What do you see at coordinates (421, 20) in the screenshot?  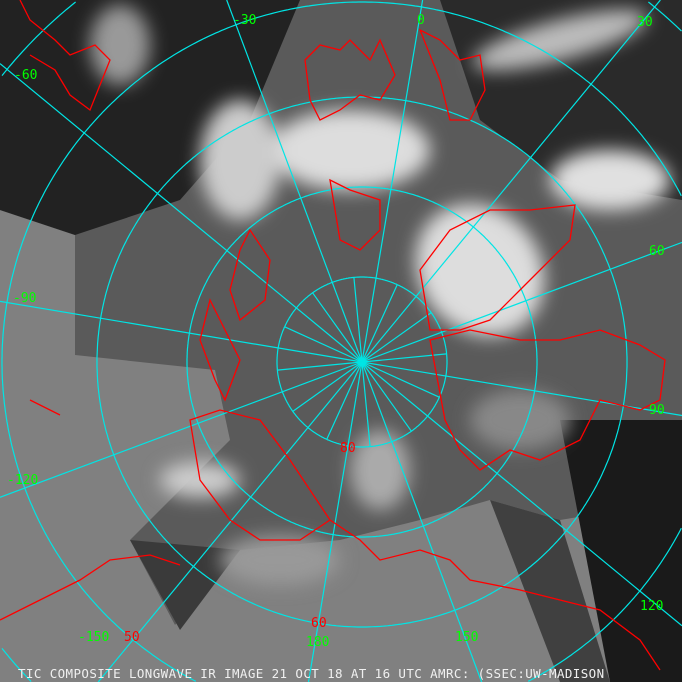 I see `lon-label: 0` at bounding box center [421, 20].